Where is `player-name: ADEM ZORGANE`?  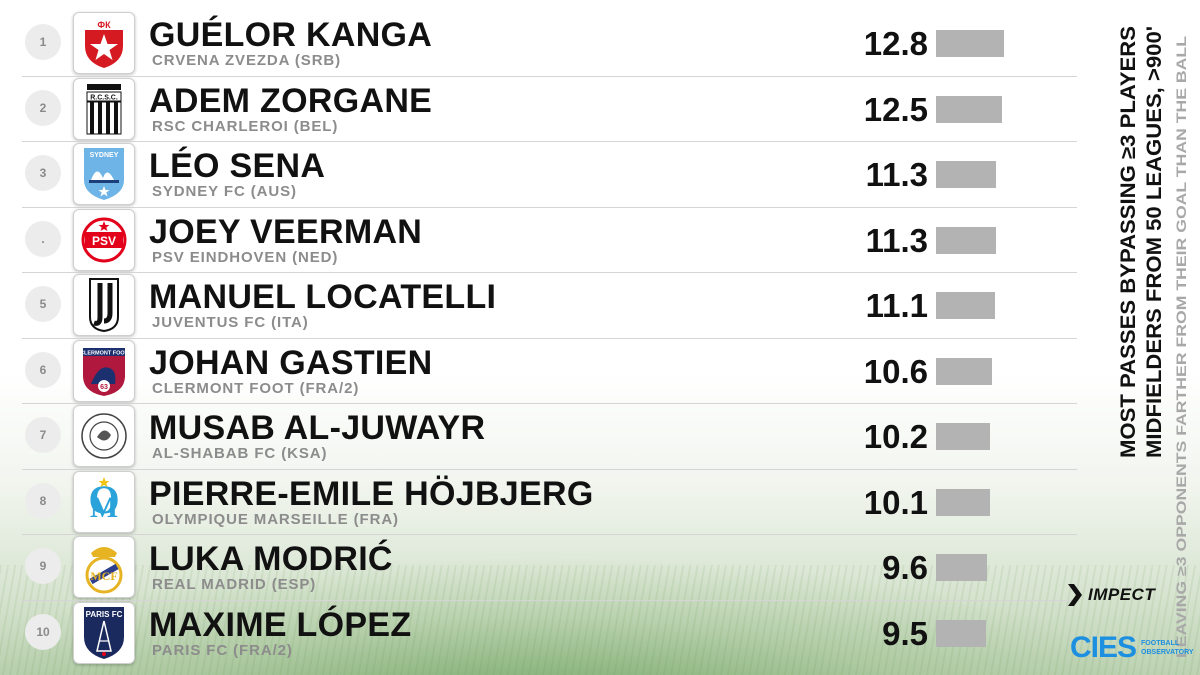 player-name: ADEM ZORGANE is located at coordinates (291, 100).